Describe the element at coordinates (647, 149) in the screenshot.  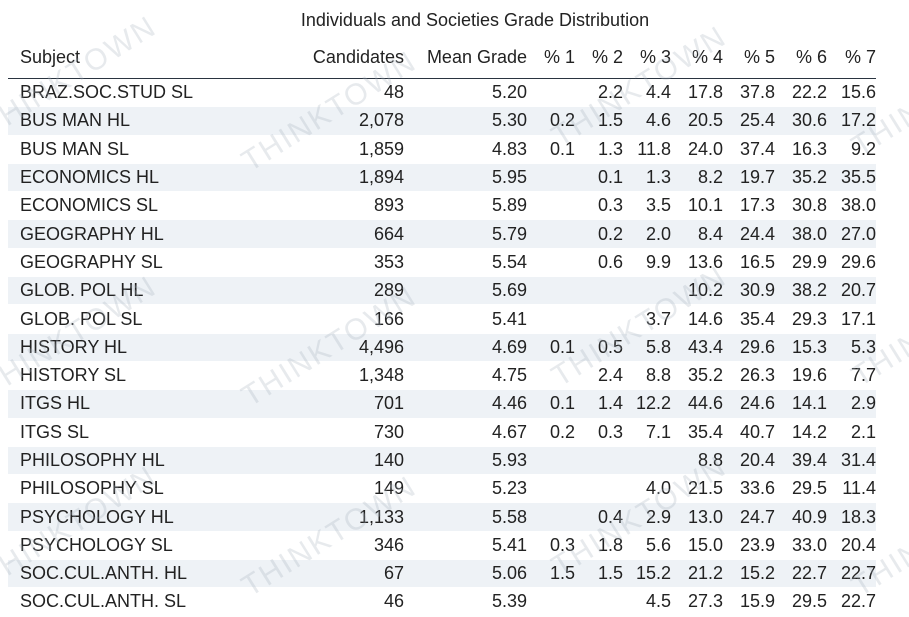
I see `cell-pct-3: 11.8` at that location.